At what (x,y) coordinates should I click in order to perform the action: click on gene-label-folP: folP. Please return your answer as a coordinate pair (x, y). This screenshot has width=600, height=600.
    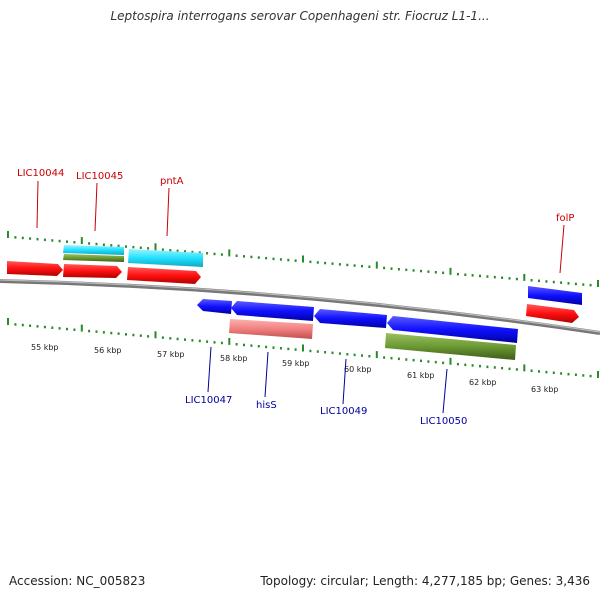
    Looking at the image, I should click on (565, 218).